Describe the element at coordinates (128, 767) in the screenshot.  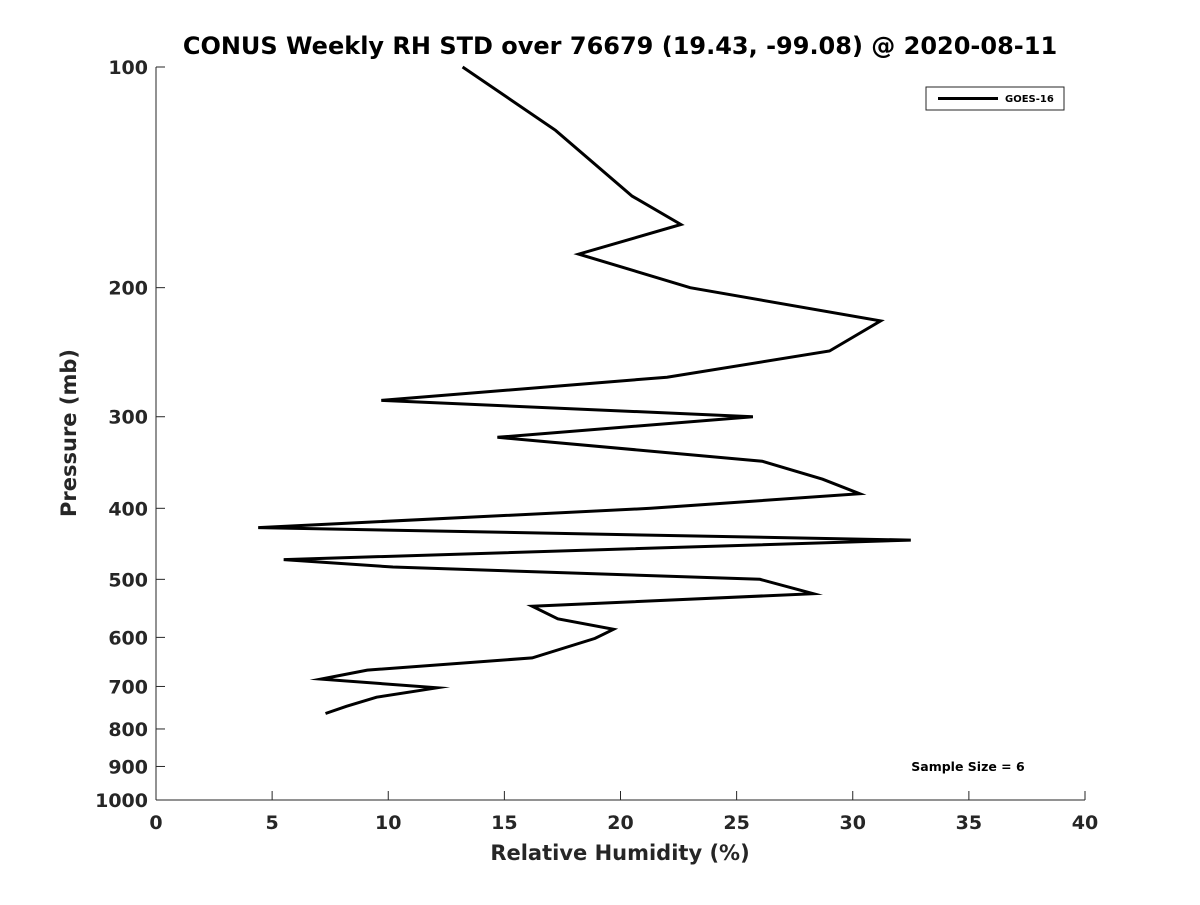
I see `y-tick-label: 900` at that location.